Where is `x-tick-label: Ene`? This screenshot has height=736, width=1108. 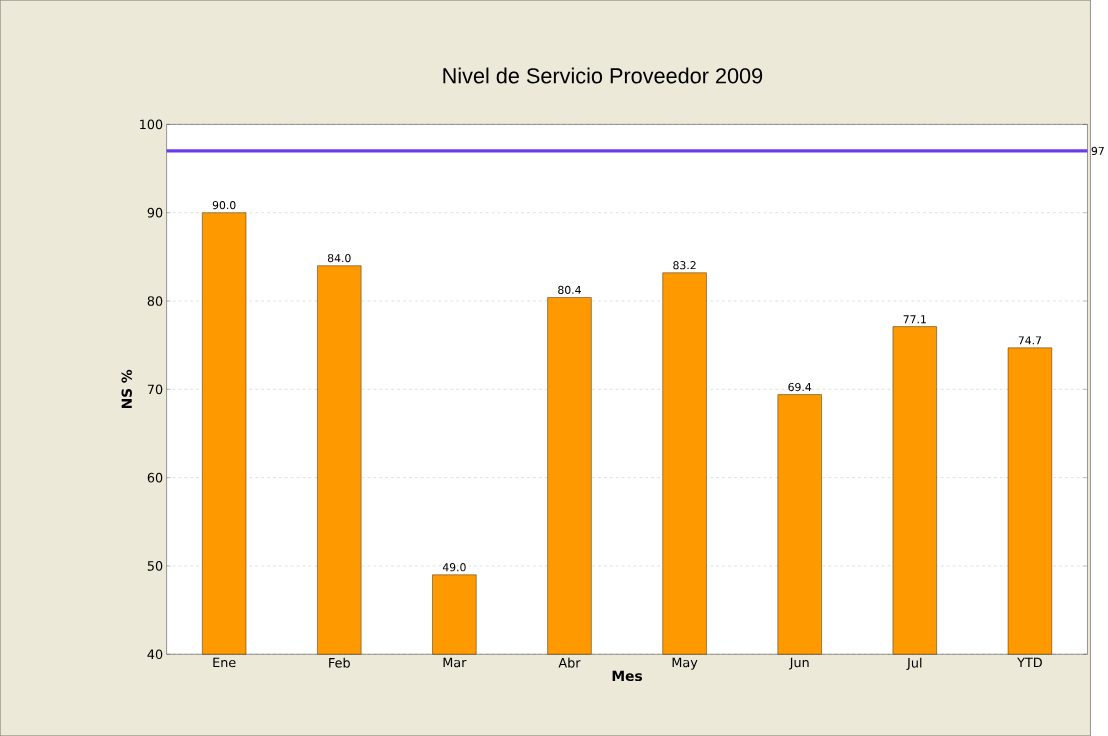 x-tick-label: Ene is located at coordinates (224, 662).